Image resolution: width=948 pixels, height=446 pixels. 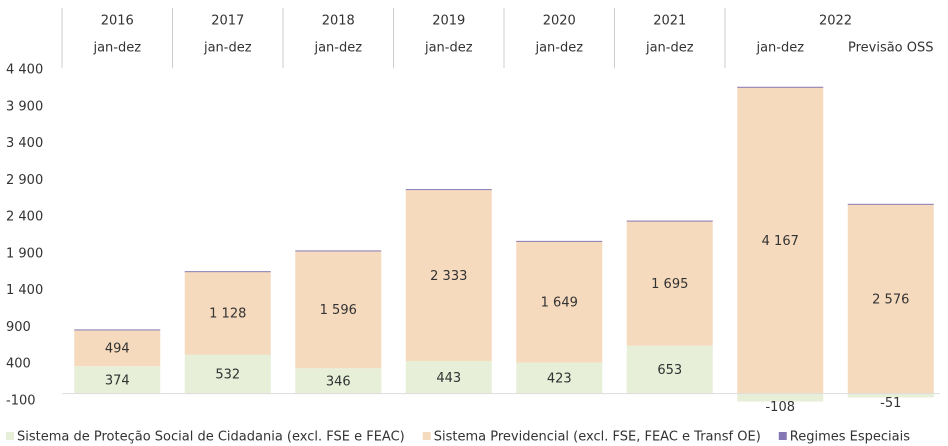 What do you see at coordinates (780, 407) in the screenshot?
I see `data-label: -108` at bounding box center [780, 407].